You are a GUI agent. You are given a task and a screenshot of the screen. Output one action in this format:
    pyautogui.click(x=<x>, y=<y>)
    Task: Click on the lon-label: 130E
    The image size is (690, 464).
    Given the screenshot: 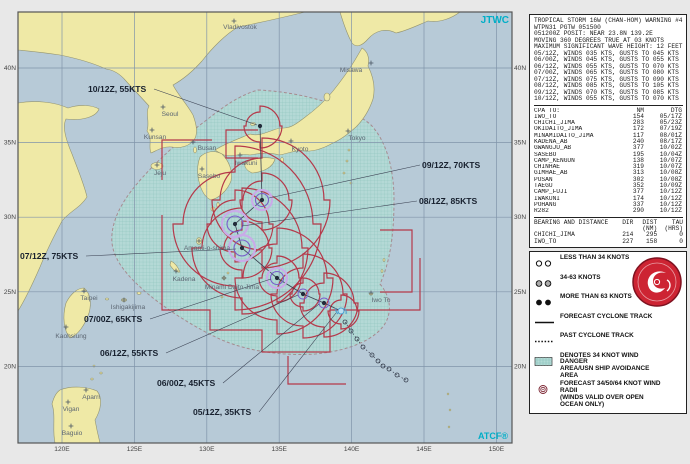 What is the action you would take?
    pyautogui.click(x=207, y=449)
    